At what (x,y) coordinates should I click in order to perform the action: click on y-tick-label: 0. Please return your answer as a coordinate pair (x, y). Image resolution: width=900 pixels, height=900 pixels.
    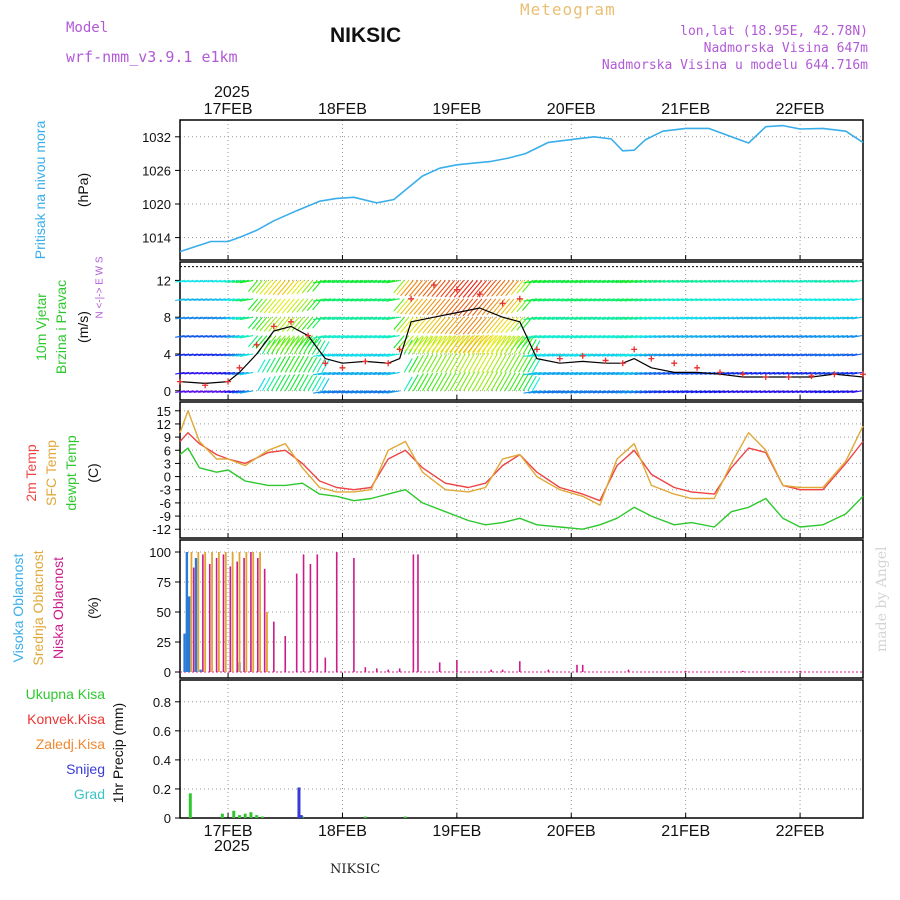
    Looking at the image, I should click on (167, 818).